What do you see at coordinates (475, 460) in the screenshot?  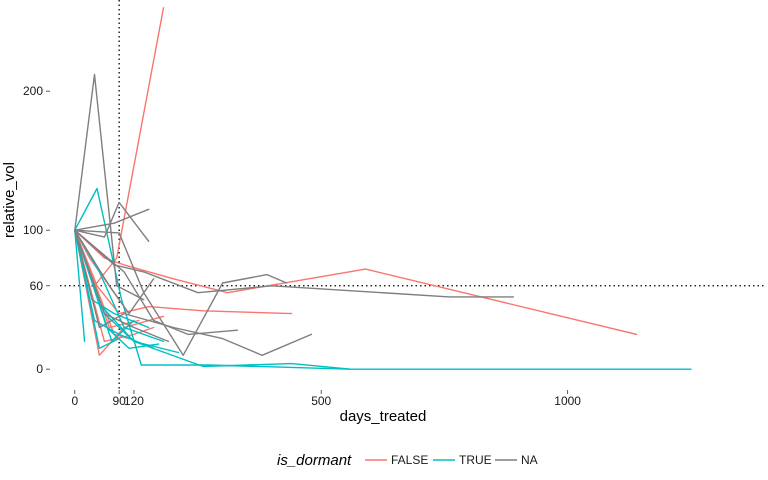 I see `legend-label-true: TRUE` at bounding box center [475, 460].